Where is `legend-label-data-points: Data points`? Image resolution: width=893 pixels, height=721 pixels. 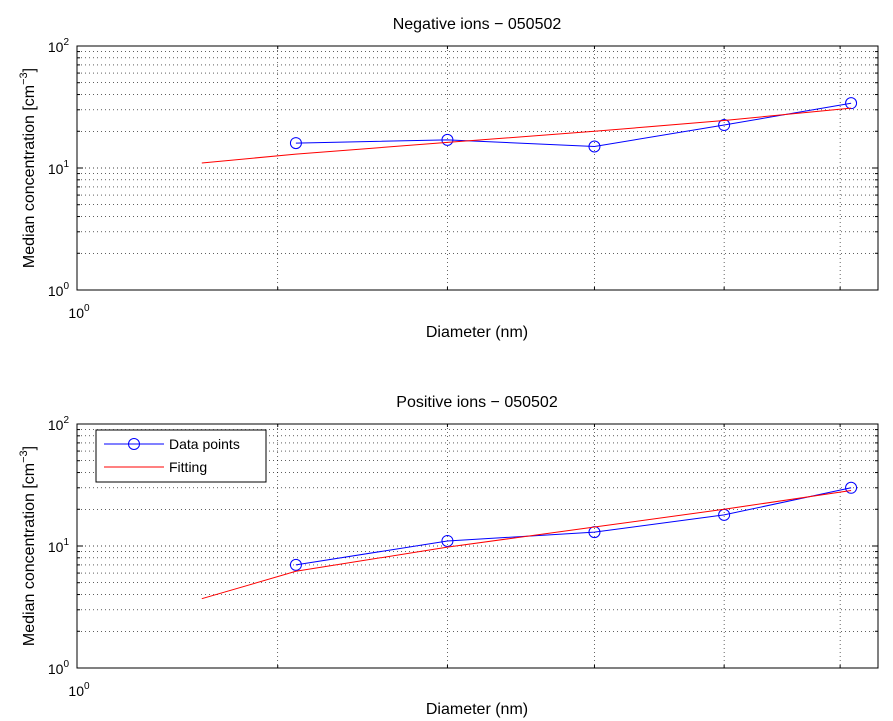
legend-label-data-points: Data points is located at coordinates (204, 444).